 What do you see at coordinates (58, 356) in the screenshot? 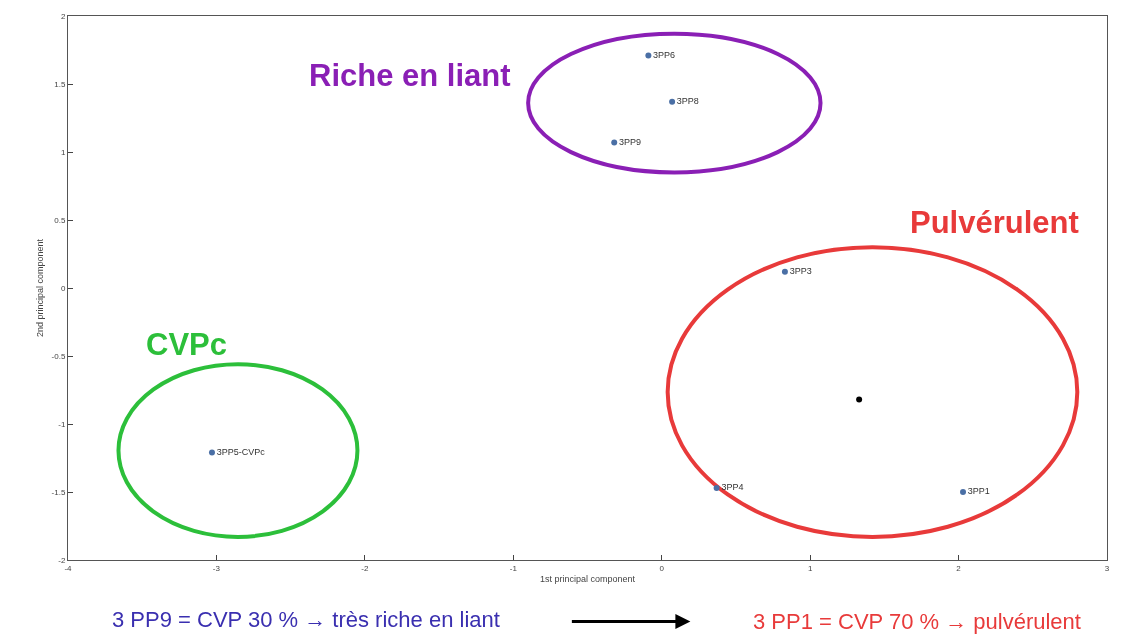
I see `y-tick-label: -0.5` at bounding box center [58, 356].